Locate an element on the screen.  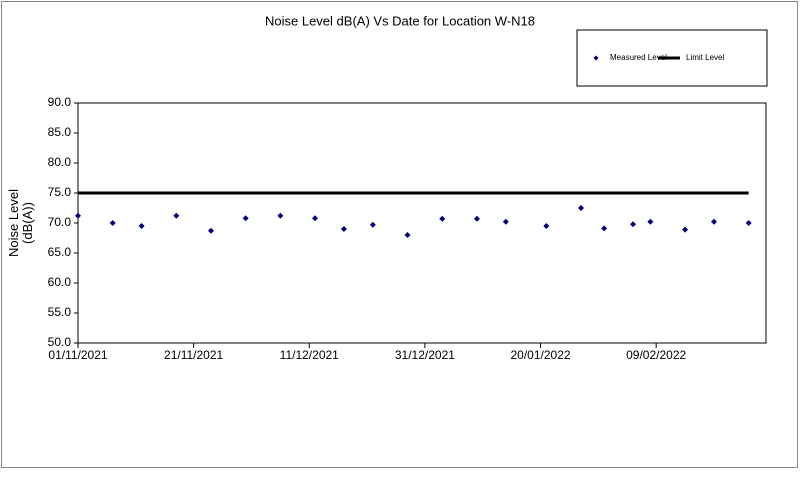
y-tick-label: 65.0 is located at coordinates (60, 252).